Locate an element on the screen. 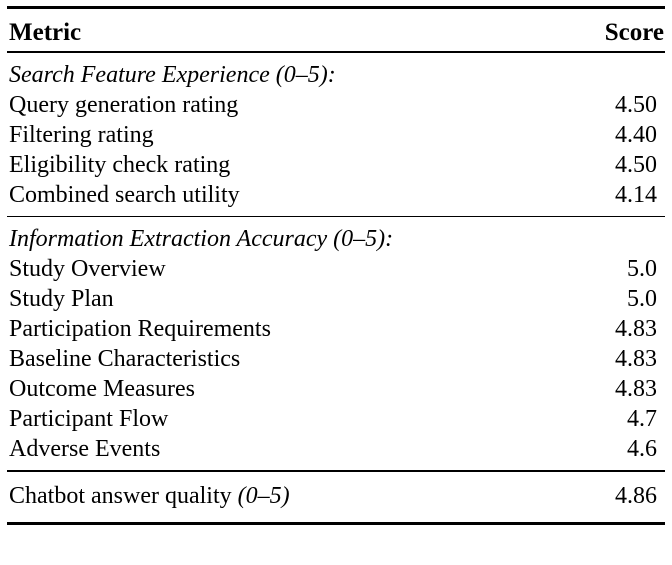 The image size is (672, 565). metric-label: Adverse Events is located at coordinates (85, 449).